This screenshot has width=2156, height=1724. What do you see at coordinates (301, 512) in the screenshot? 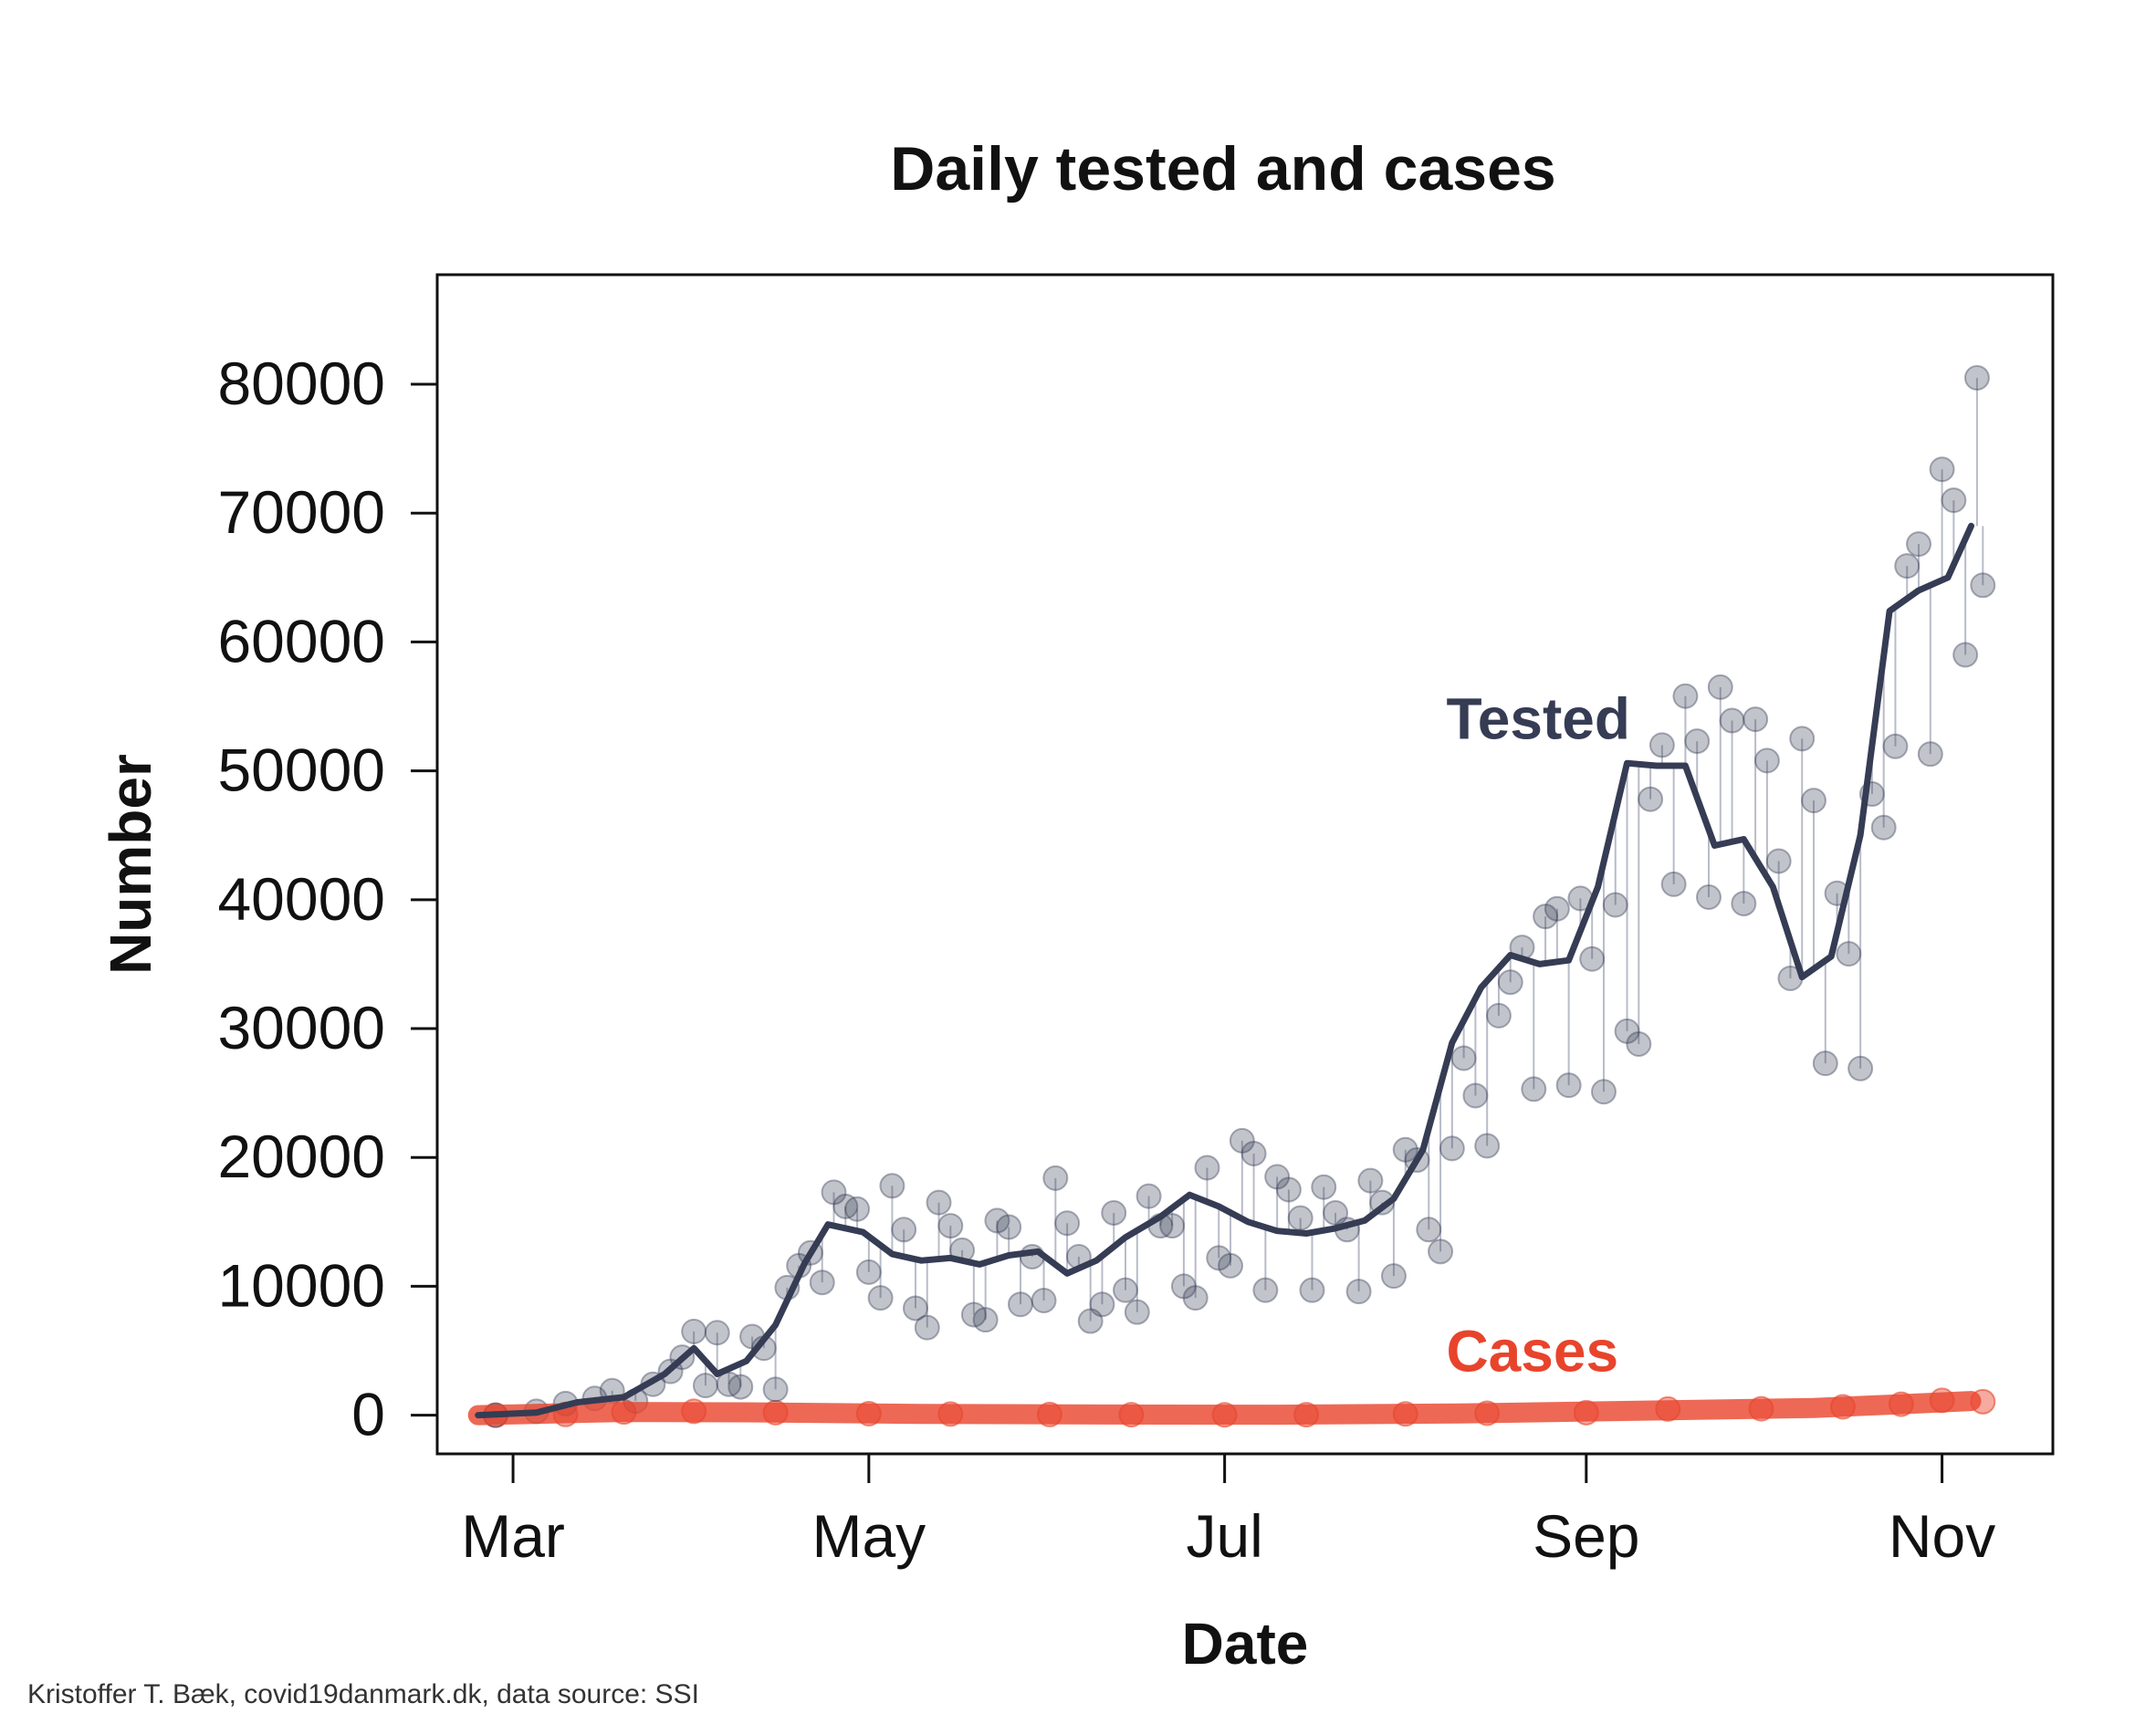
I see `y-tick-label: 70000` at bounding box center [301, 512].